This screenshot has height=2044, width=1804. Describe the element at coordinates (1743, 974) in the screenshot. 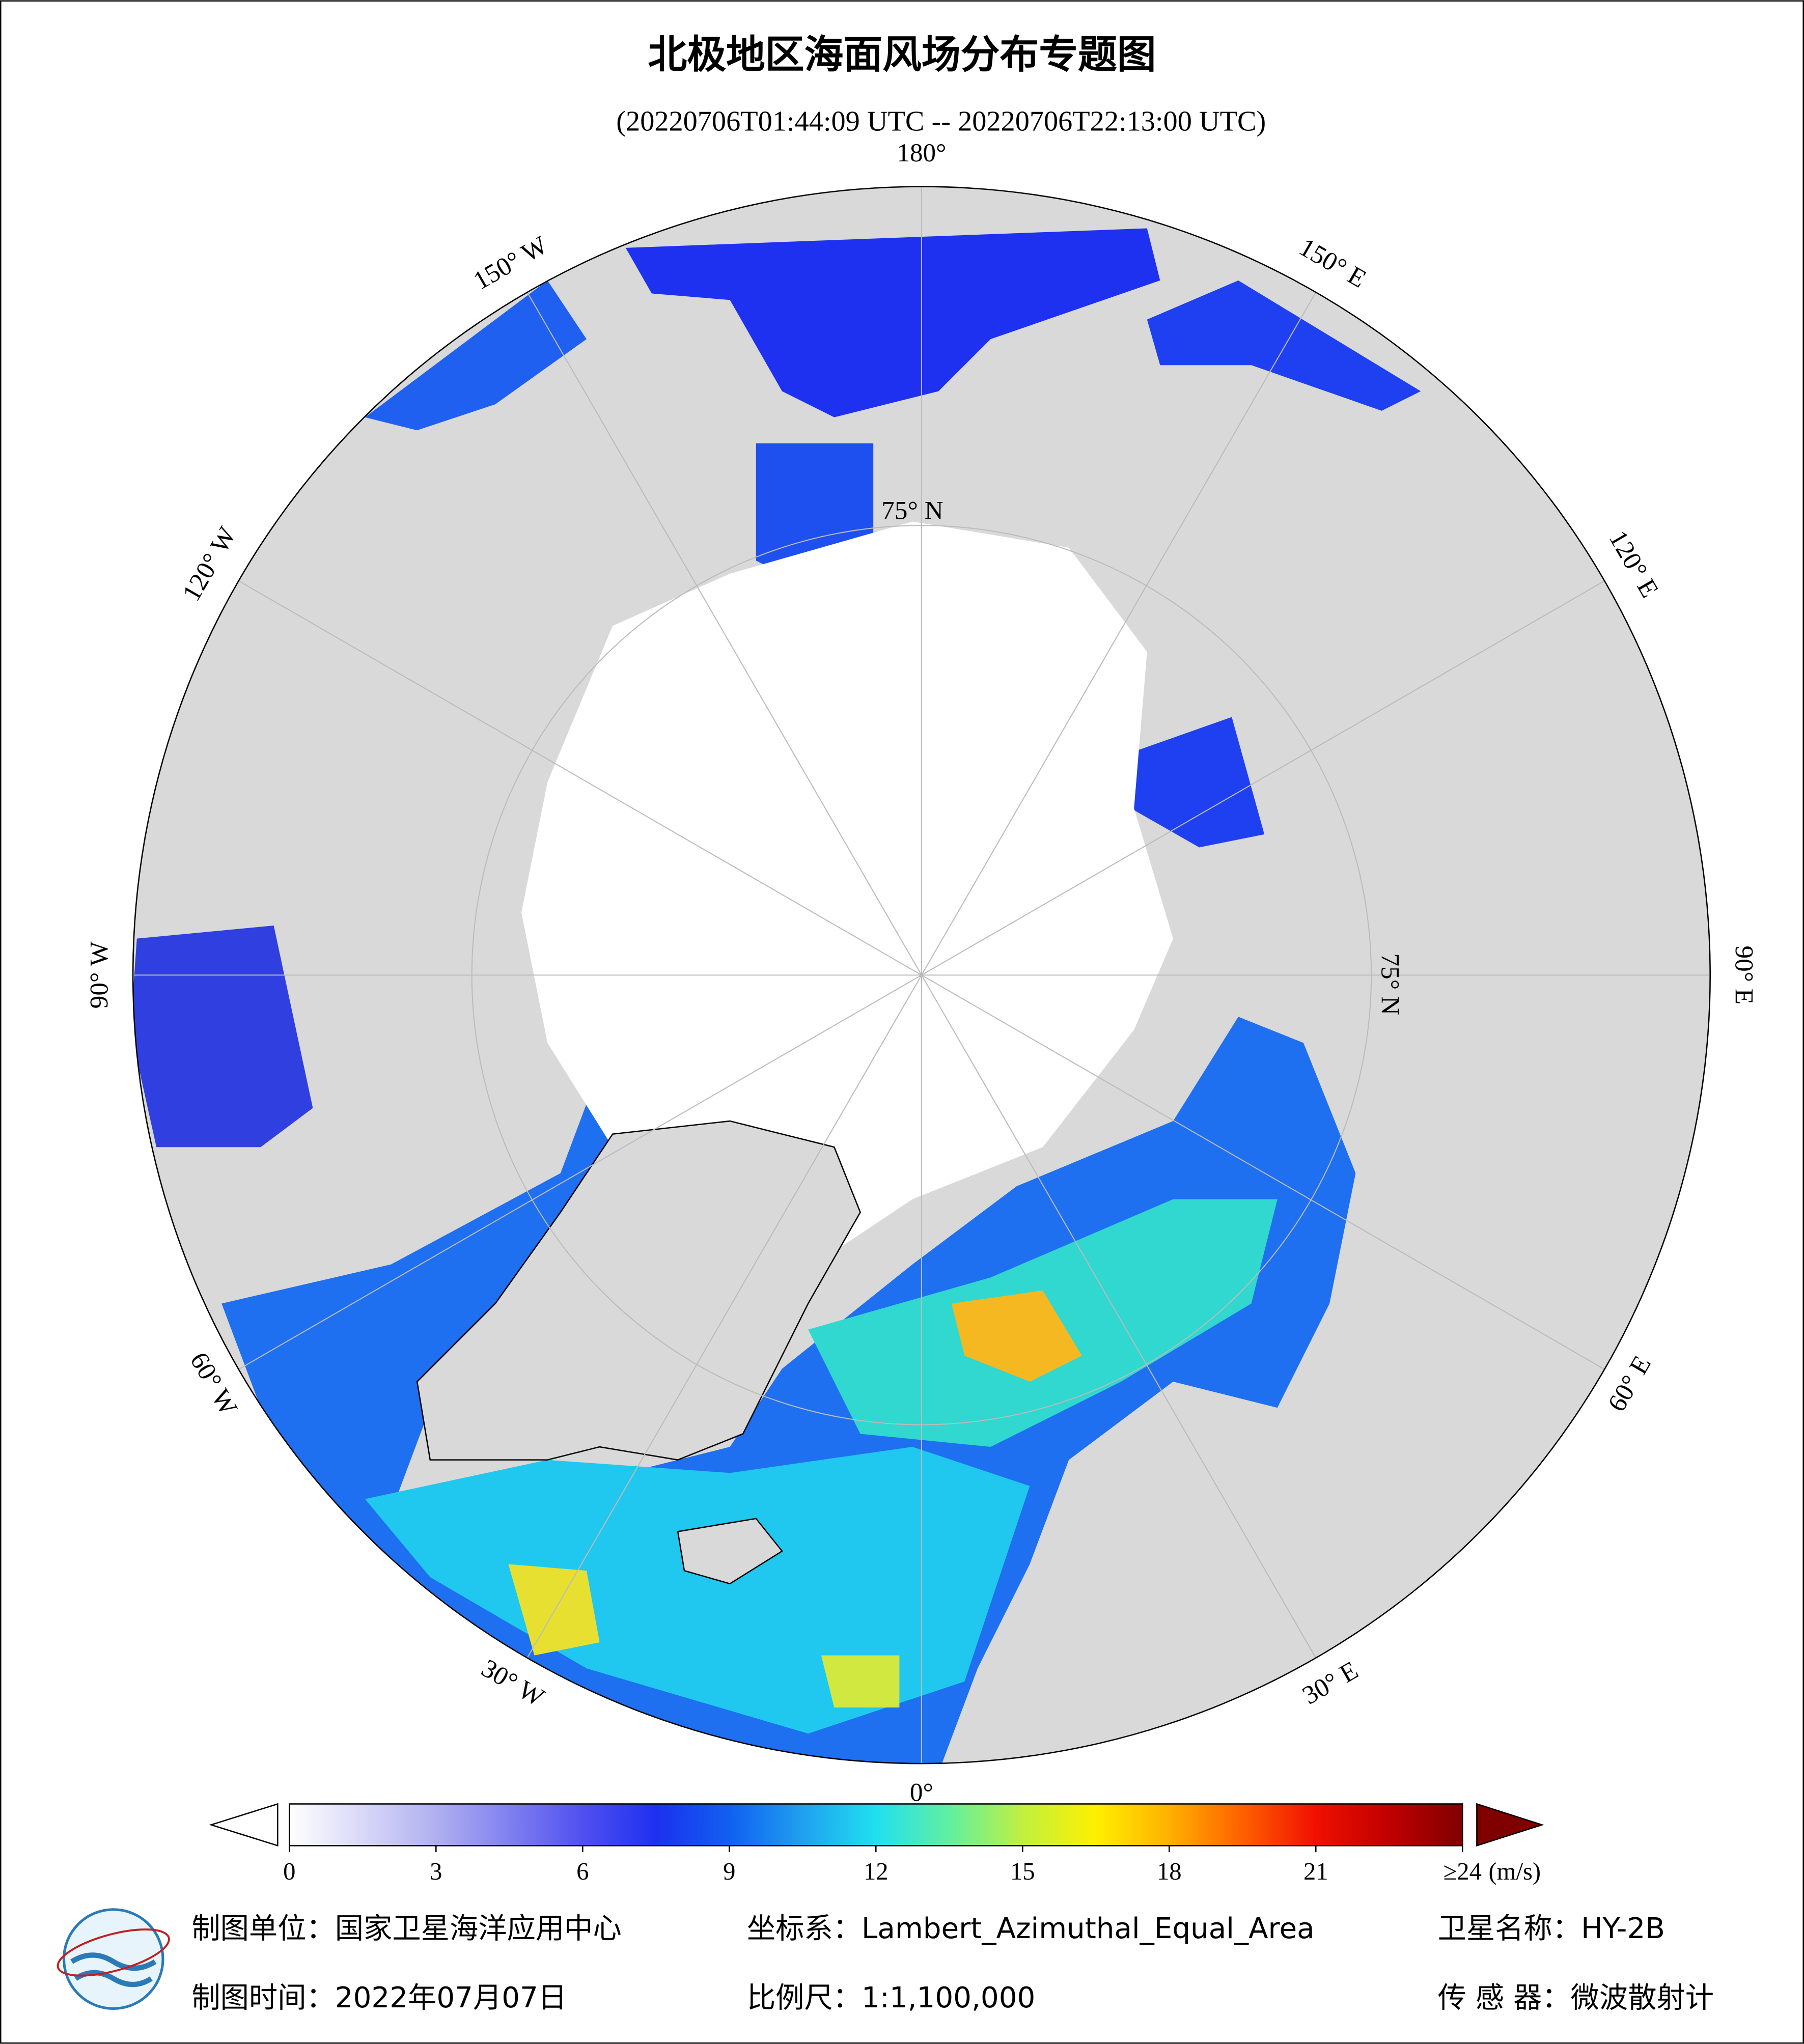

I see `longitude-label: 90° E` at that location.